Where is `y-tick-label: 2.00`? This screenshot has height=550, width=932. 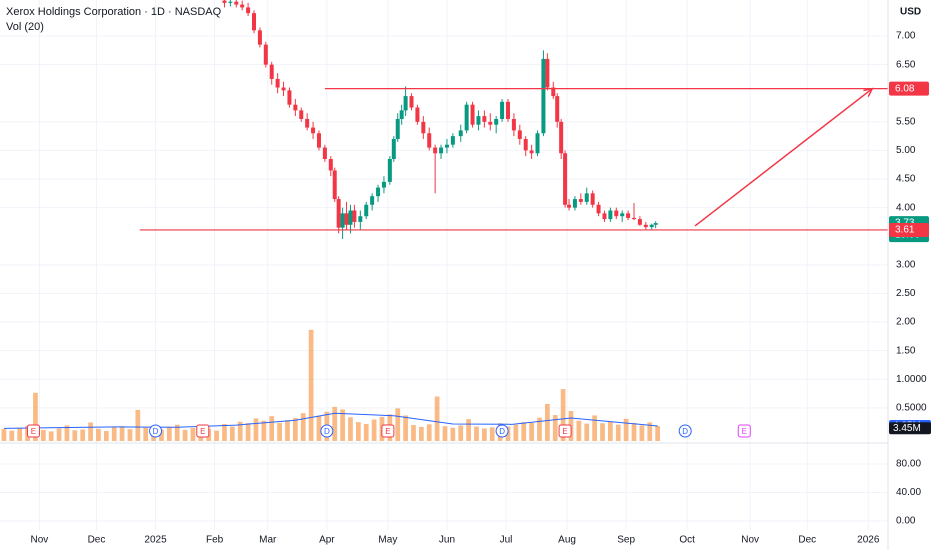 y-tick-label: 2.00 is located at coordinates (906, 322).